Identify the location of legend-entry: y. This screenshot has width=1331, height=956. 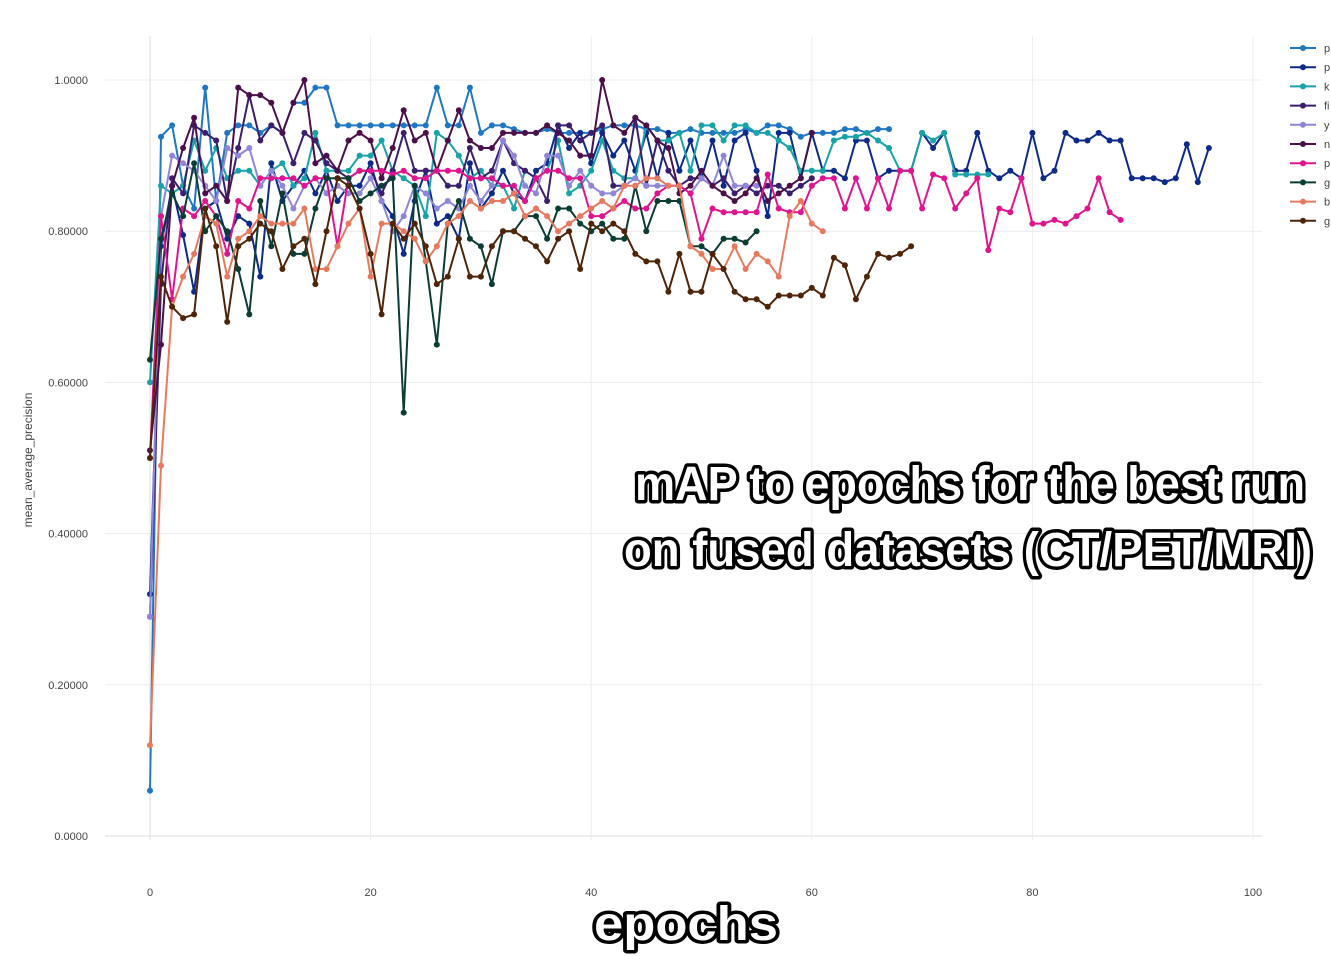
(1327, 126).